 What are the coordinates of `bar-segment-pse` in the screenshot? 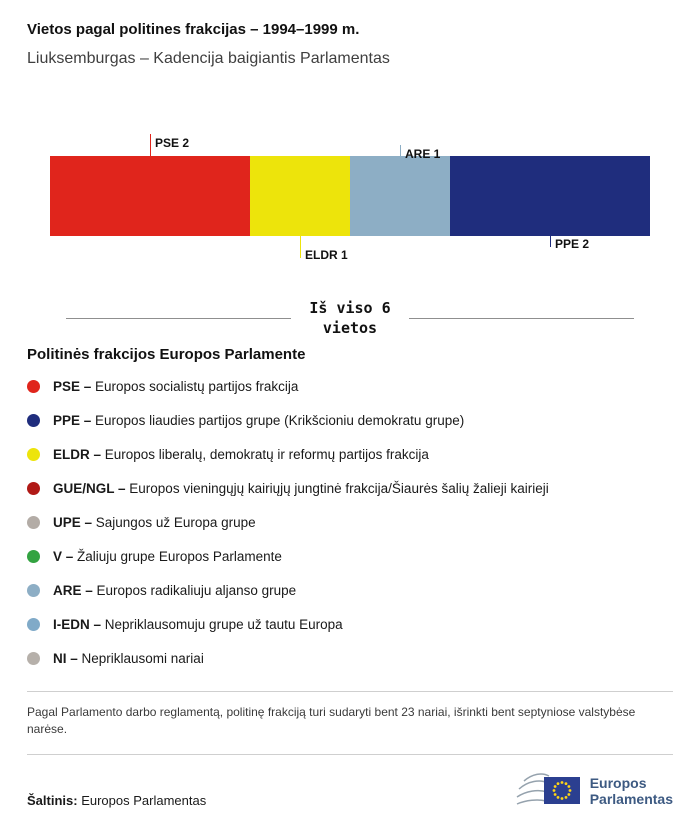 It's located at (150, 196).